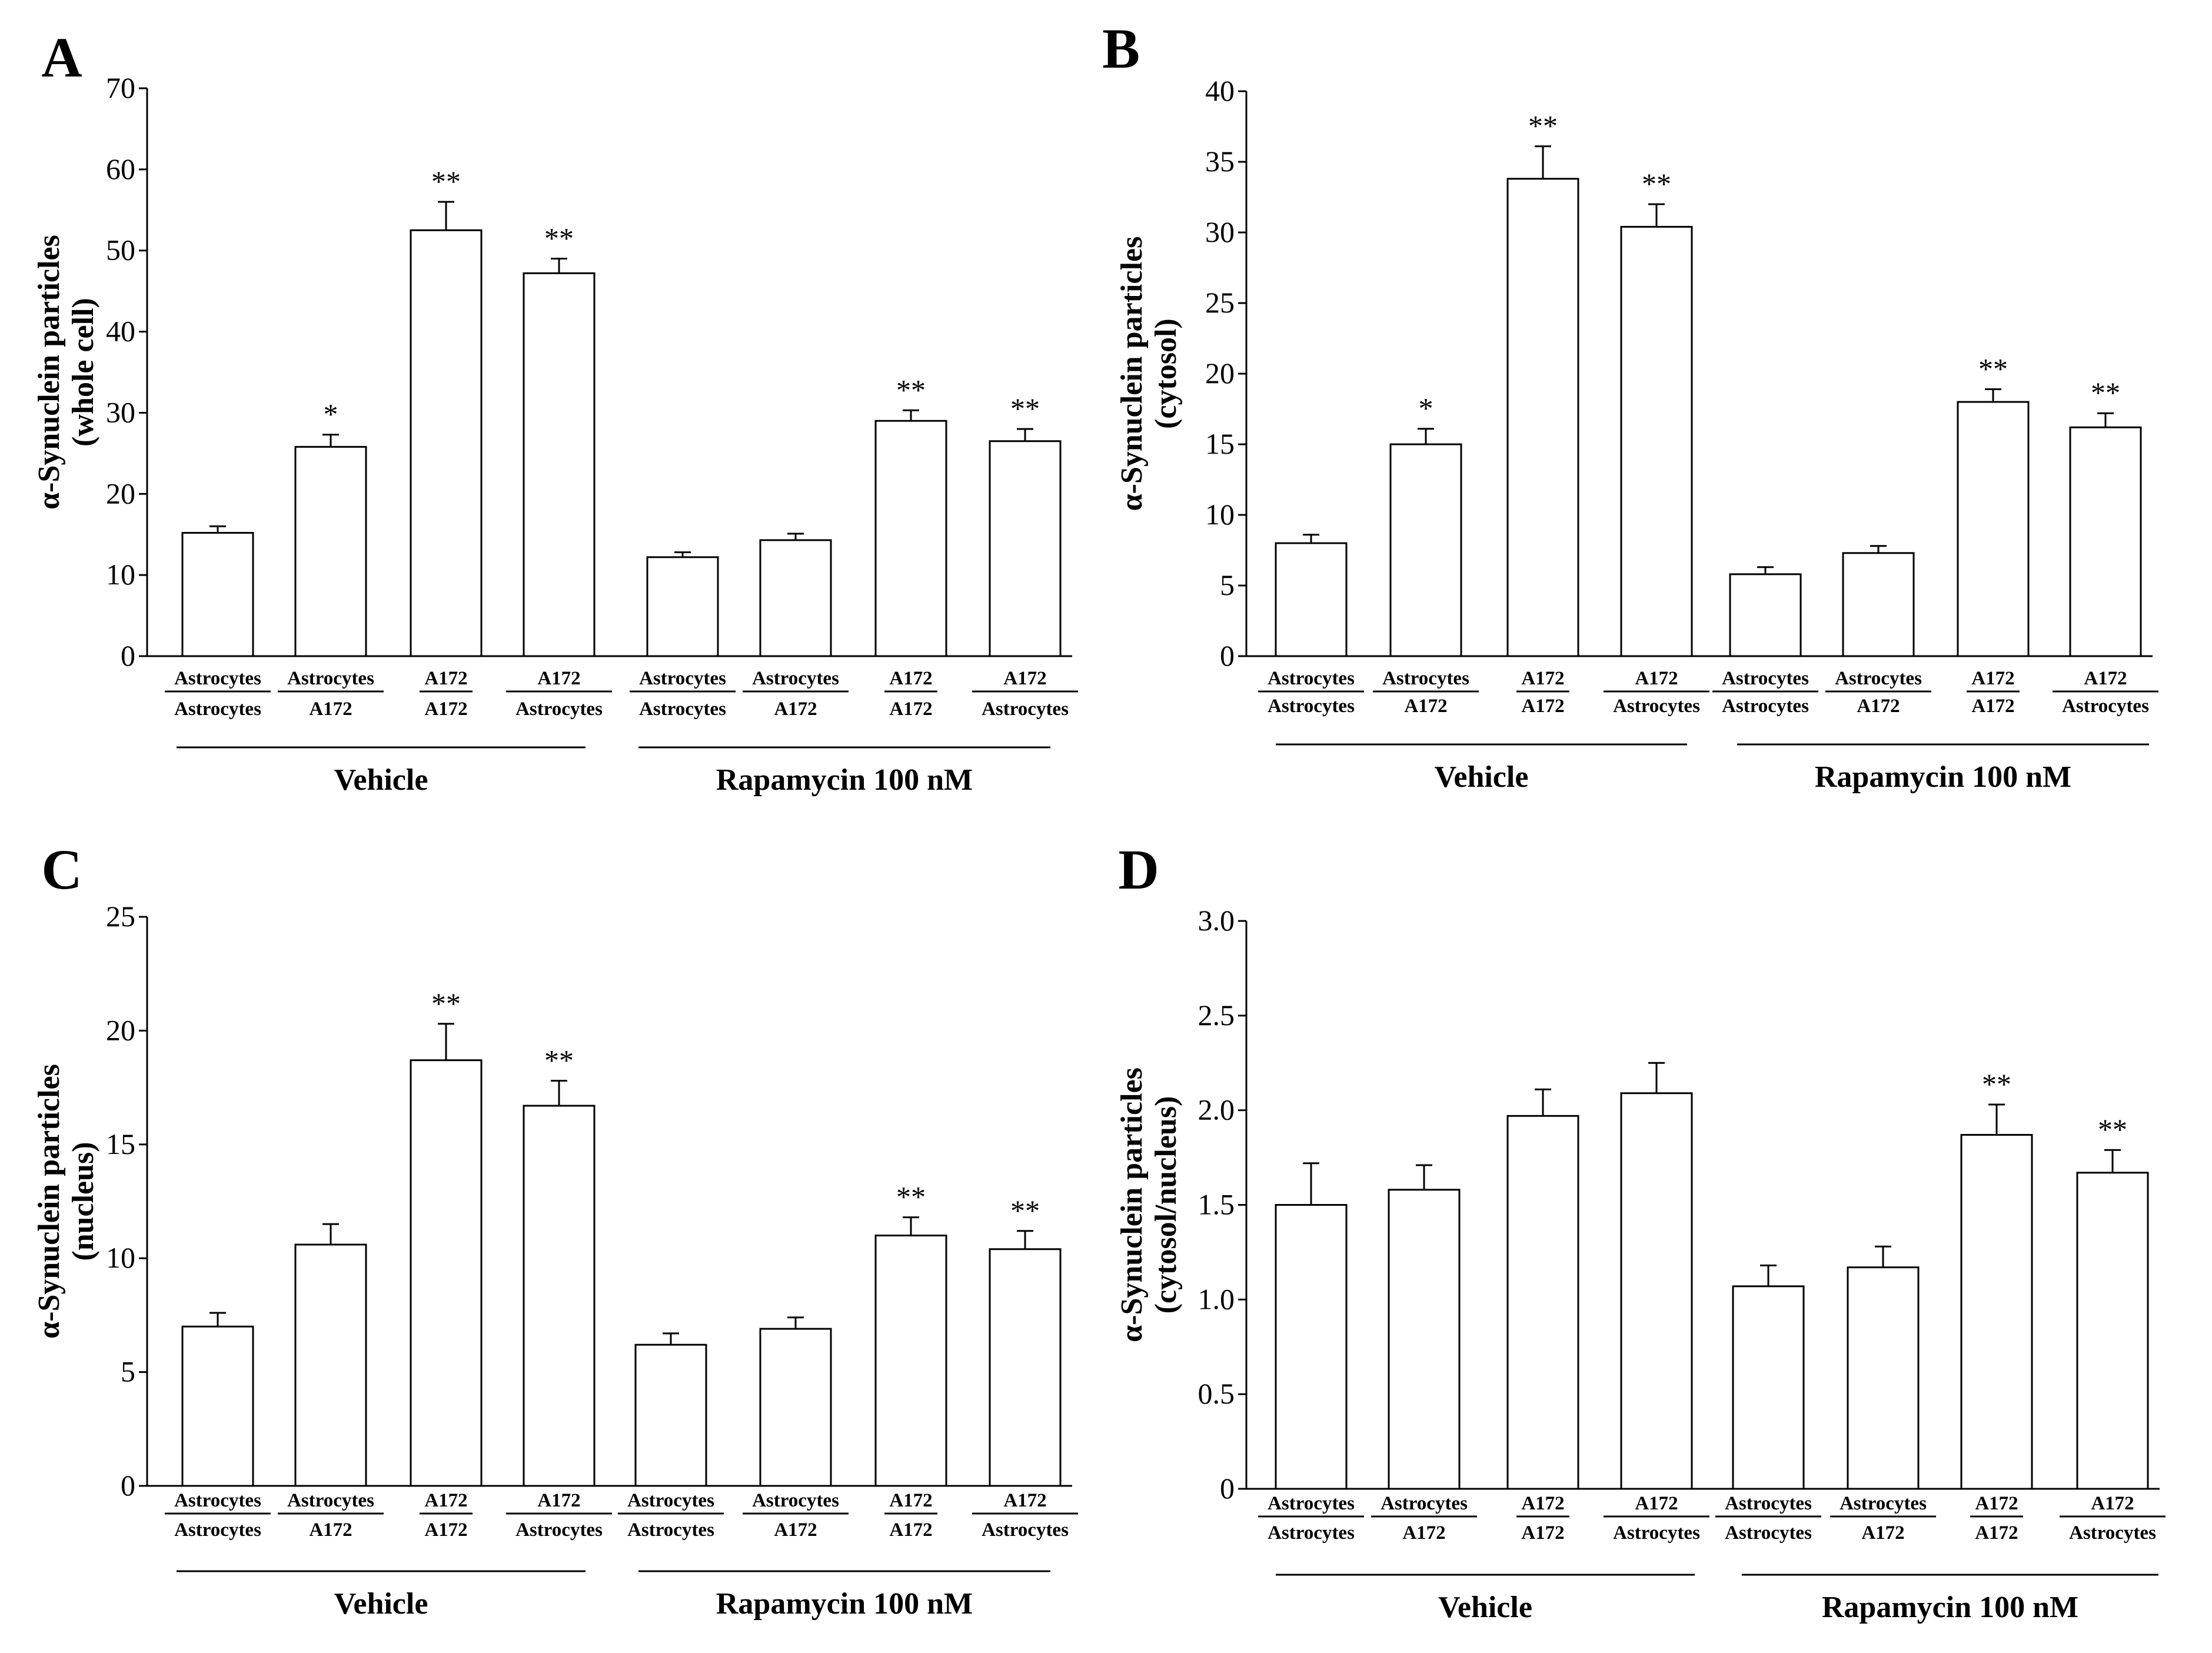 The height and width of the screenshot is (1653, 2212). Describe the element at coordinates (1220, 90) in the screenshot. I see `y-tick-label: 40` at that location.